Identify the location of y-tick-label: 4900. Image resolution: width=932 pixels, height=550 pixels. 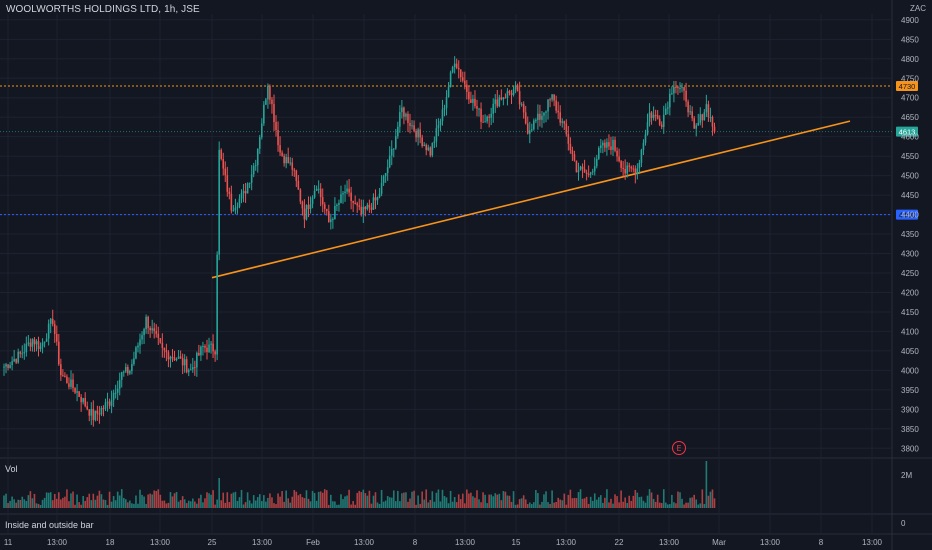
(910, 20).